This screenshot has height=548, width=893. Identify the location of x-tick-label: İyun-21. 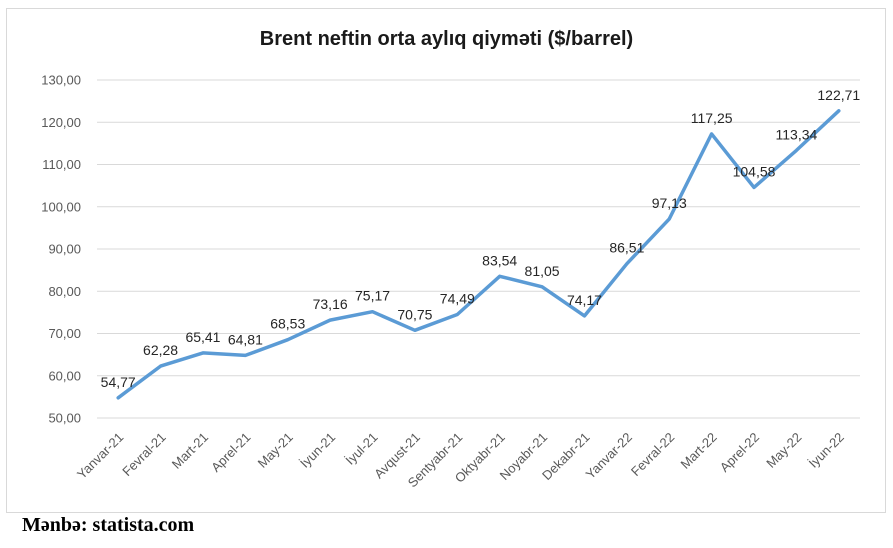
(317, 450).